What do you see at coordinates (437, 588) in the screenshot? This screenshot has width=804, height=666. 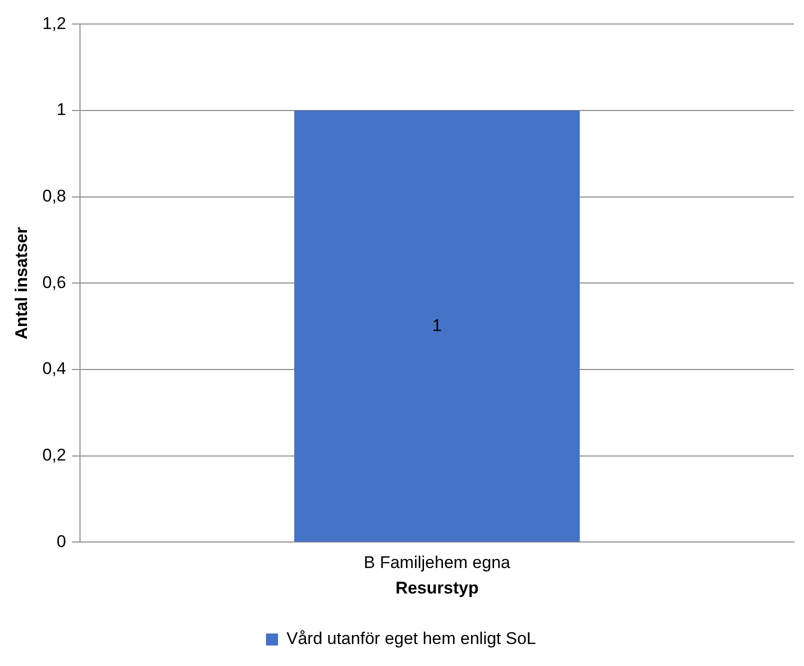 I see `x-axis-title: Resurstyp` at bounding box center [437, 588].